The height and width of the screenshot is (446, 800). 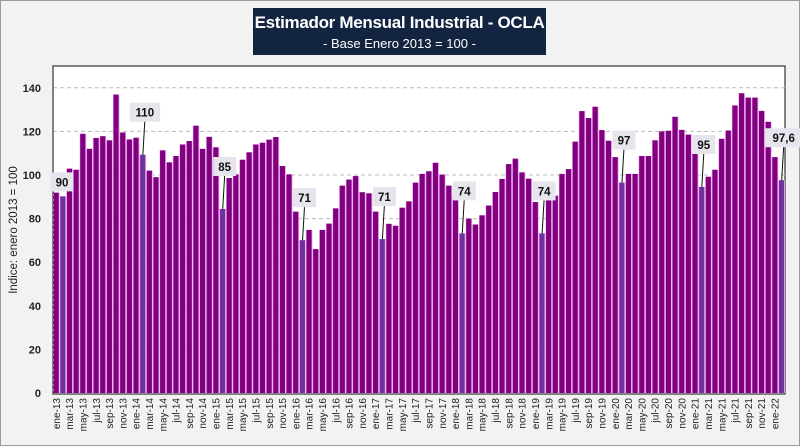 What do you see at coordinates (523, 413) in the screenshot?
I see `x-tick-label: nov-18` at bounding box center [523, 413].